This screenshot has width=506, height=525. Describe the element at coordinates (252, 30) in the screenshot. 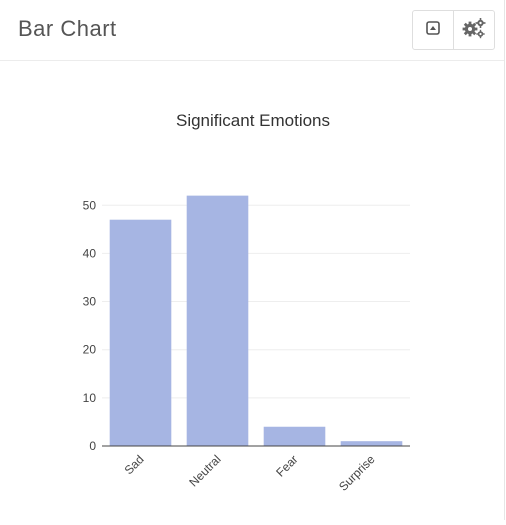

I see `panel-header: Bar Chart` at that location.